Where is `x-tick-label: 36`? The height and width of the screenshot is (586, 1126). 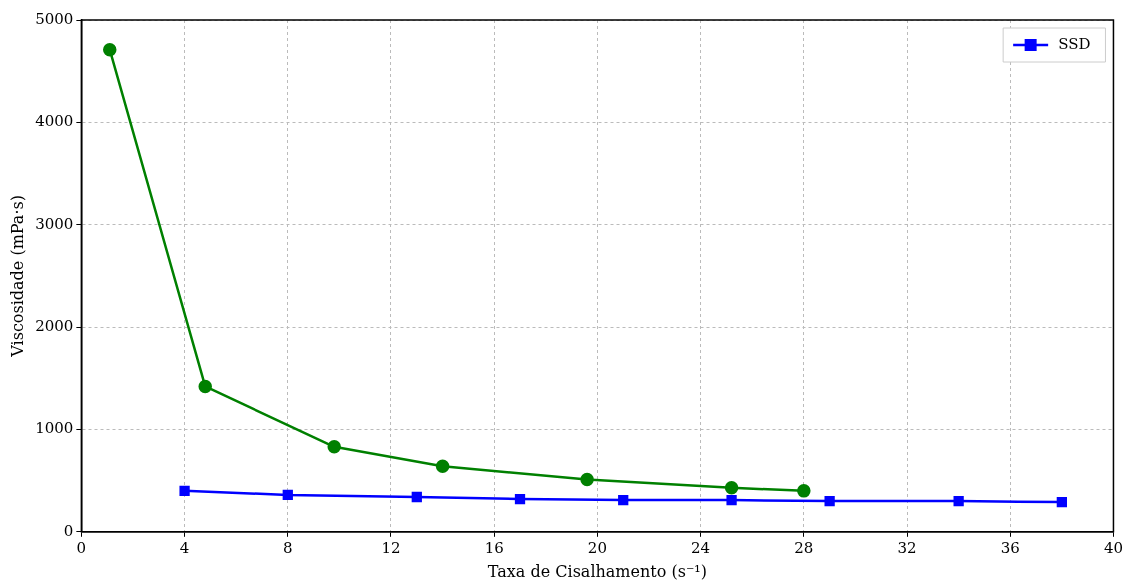
x-tick-label: 36 is located at coordinates (1010, 547).